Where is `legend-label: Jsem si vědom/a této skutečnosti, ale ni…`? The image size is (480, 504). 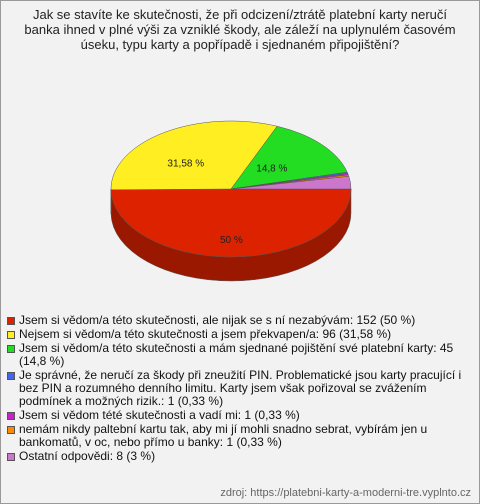
legend-label: Jsem si vědom/a této skutečnosti, ale ni… is located at coordinates (217, 320).